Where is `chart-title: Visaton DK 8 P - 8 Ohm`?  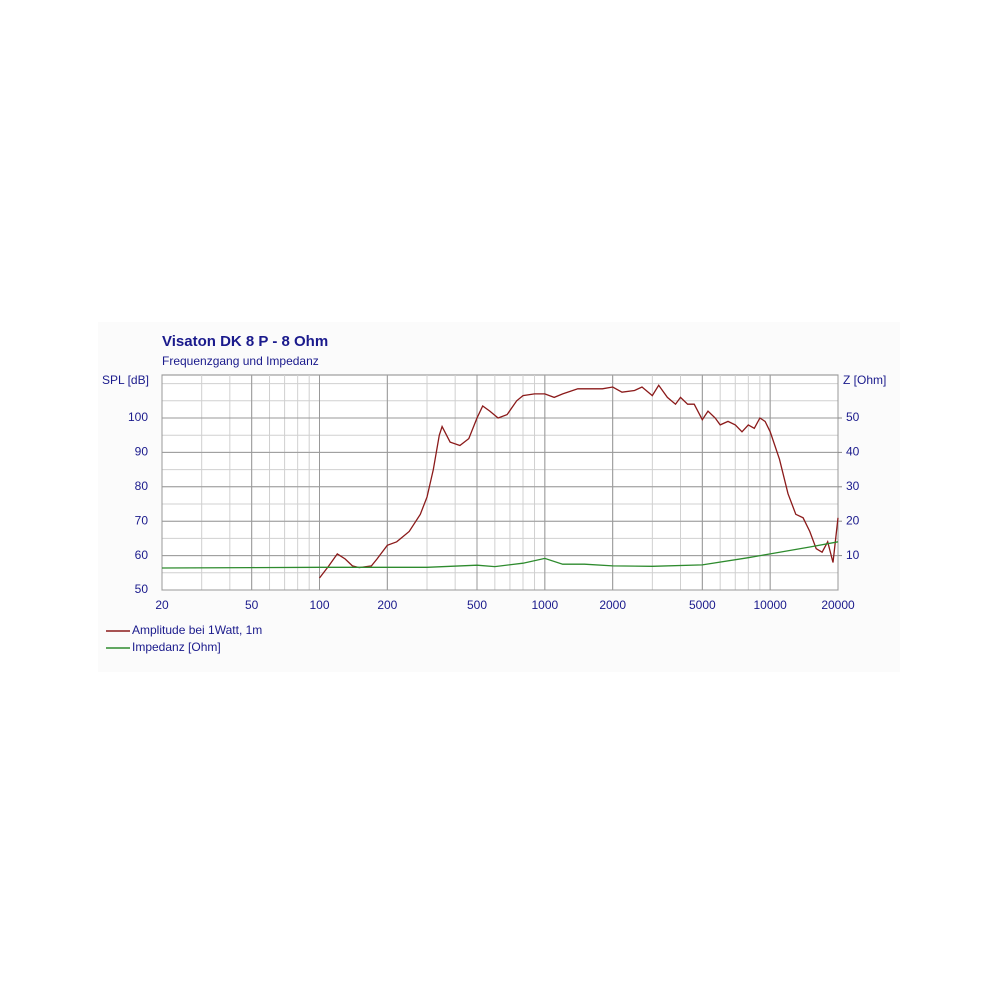 chart-title: Visaton DK 8 P - 8 Ohm is located at coordinates (245, 341).